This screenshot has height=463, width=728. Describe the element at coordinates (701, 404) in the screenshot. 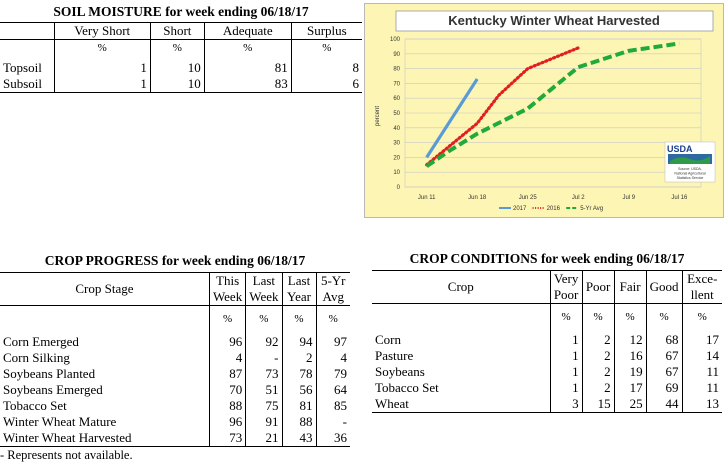

I see `cell-value: 13` at that location.